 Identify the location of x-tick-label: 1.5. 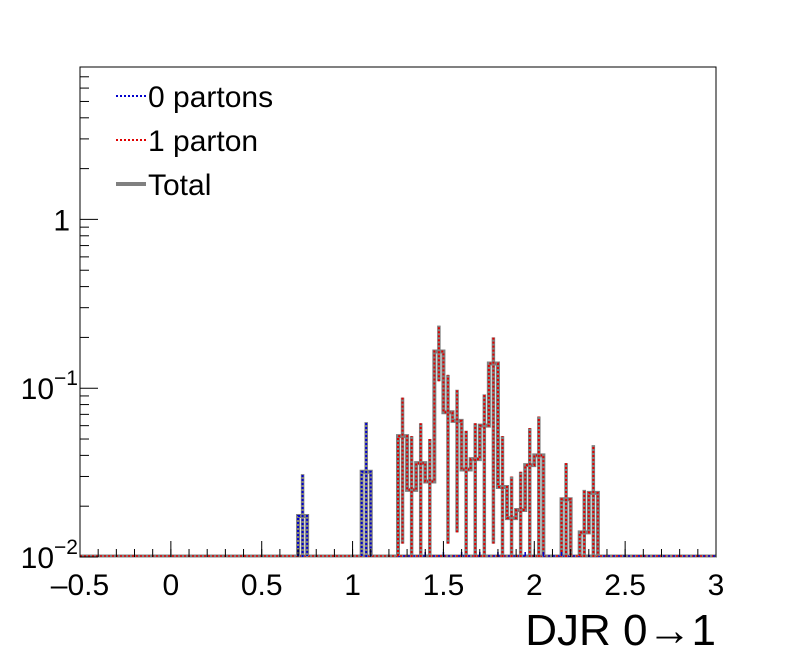
(444, 585).